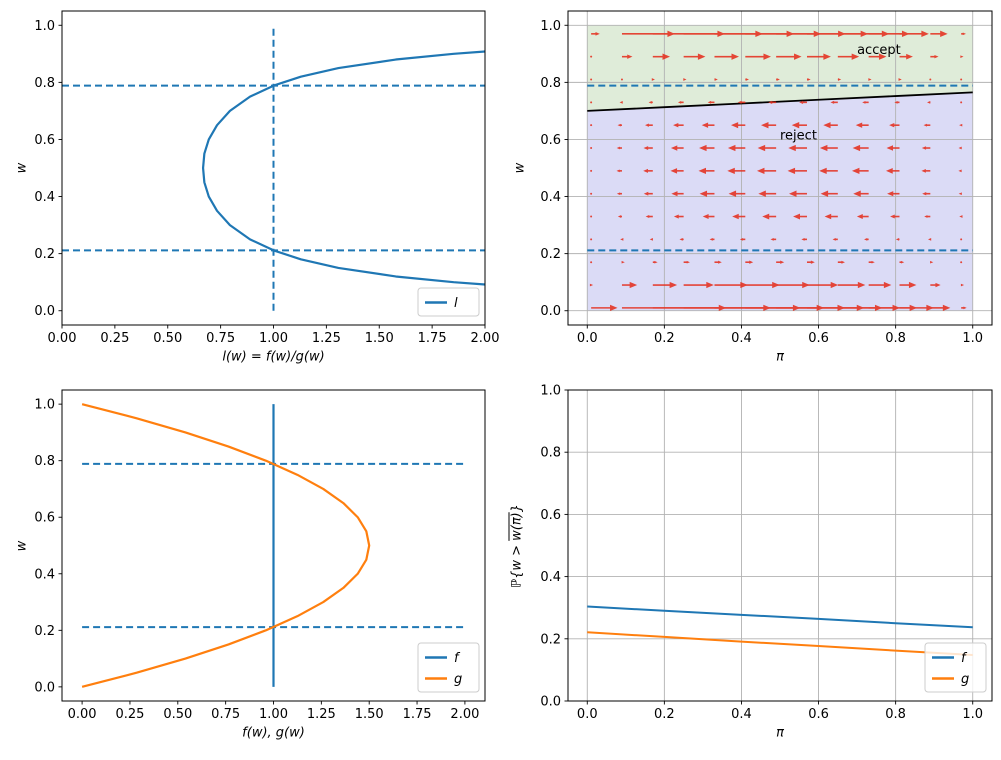 Image resolution: width=1001 pixels, height=760 pixels. Describe the element at coordinates (273, 357) in the screenshot. I see `plot-likelihood-ratio-xlabel: l(w) = f(w)/g(w)` at that location.